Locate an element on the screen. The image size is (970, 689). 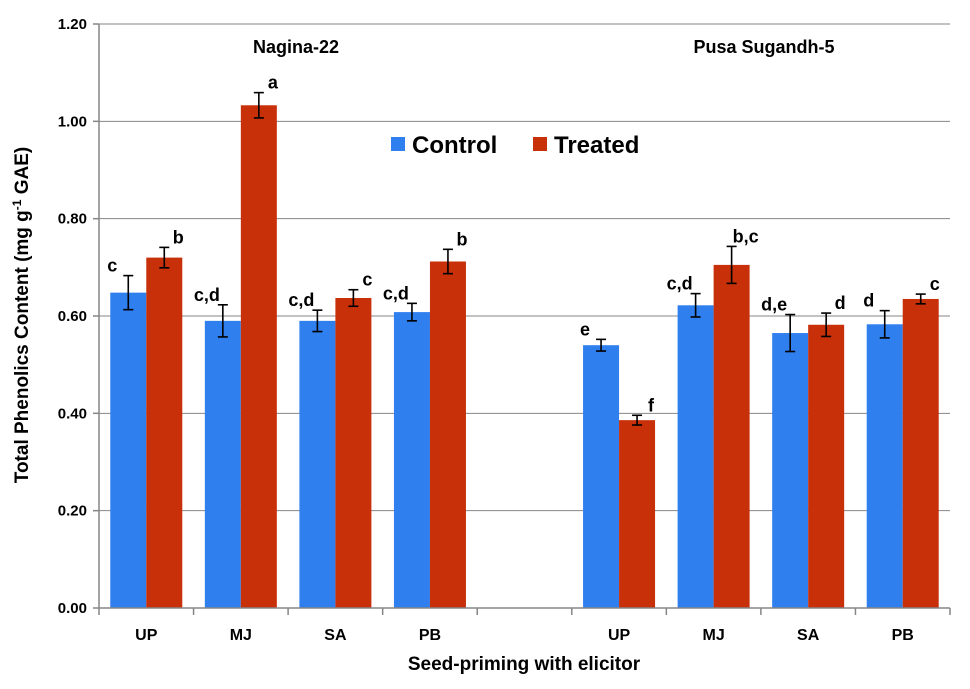
group-title-nagina-22: Nagina-22 is located at coordinates (296, 47).